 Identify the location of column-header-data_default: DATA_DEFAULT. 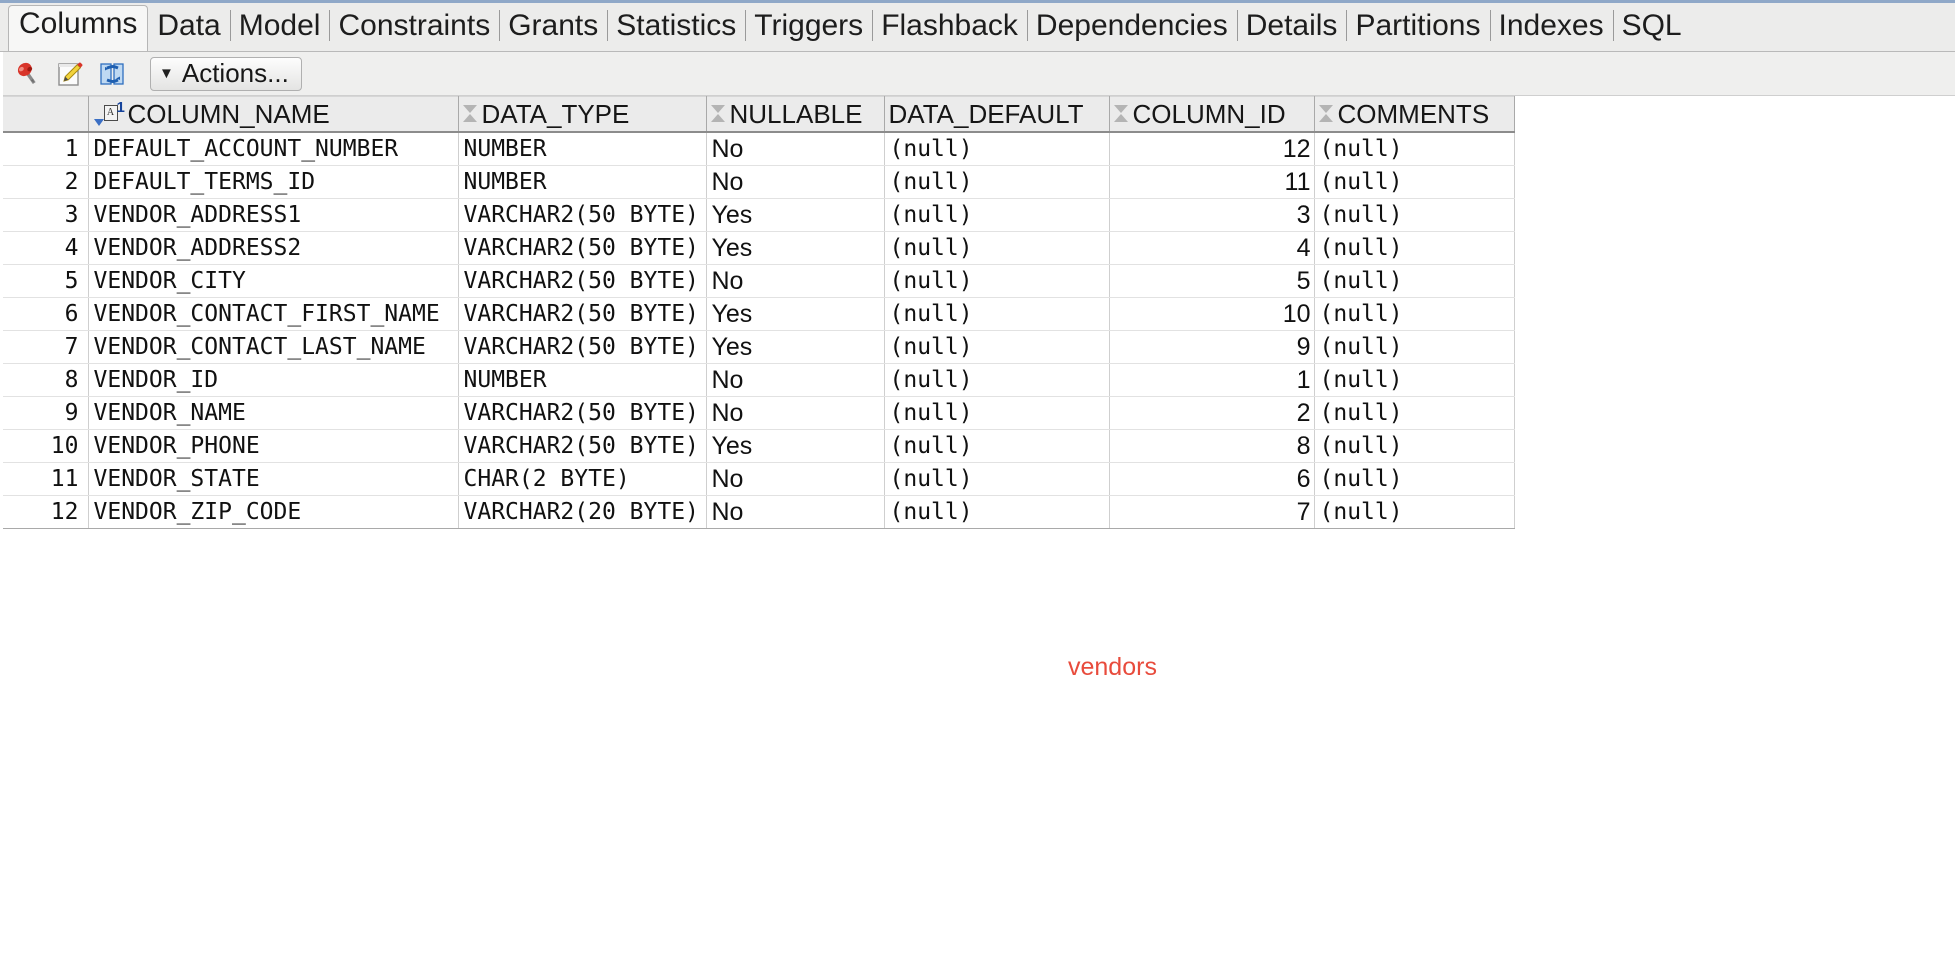
(997, 114).